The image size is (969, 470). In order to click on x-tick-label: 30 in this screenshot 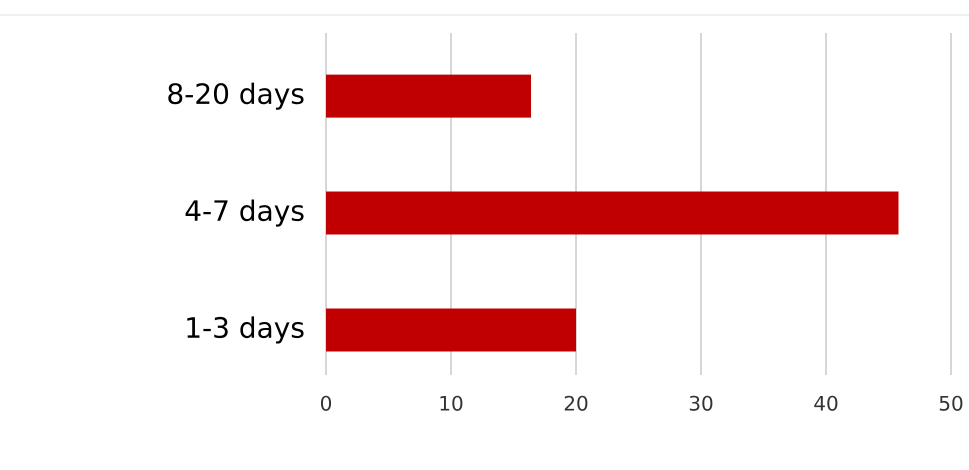, I will do `click(701, 403)`.